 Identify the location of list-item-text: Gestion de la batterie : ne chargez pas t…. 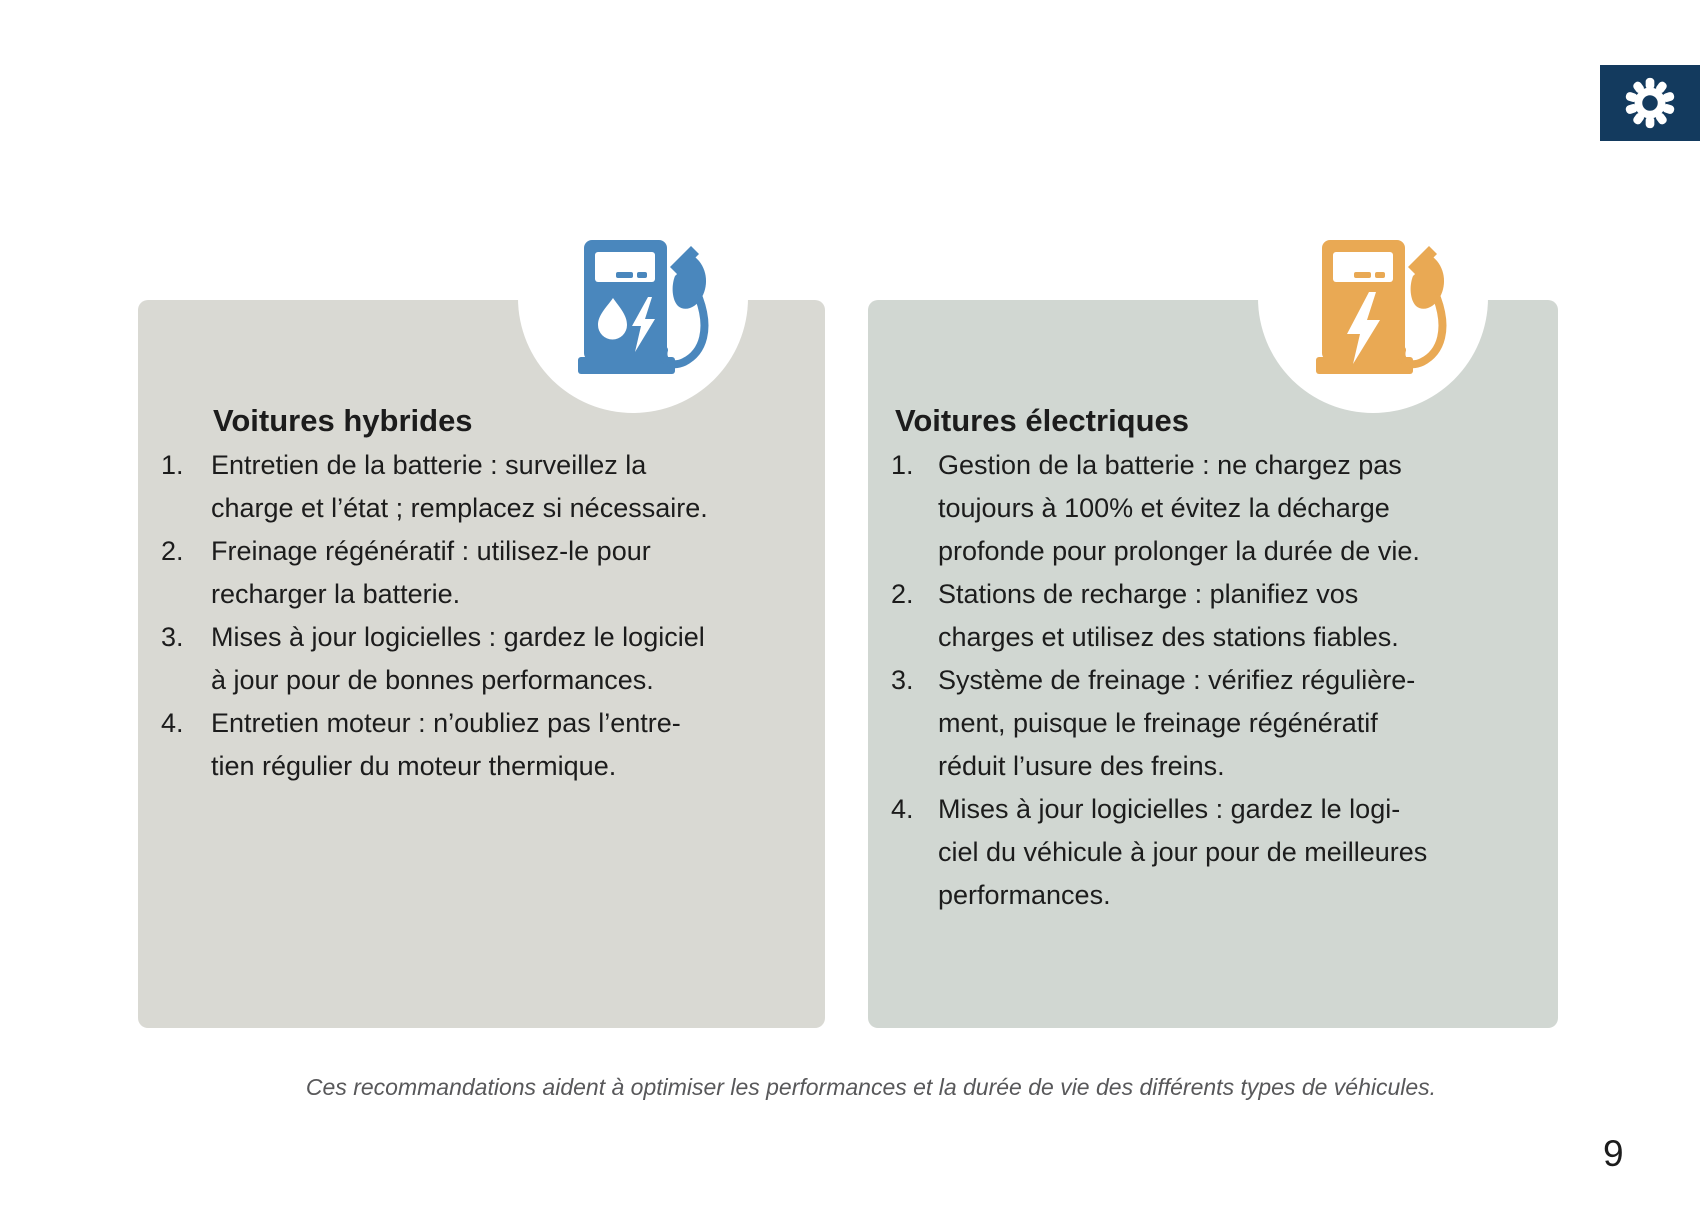
(1179, 508).